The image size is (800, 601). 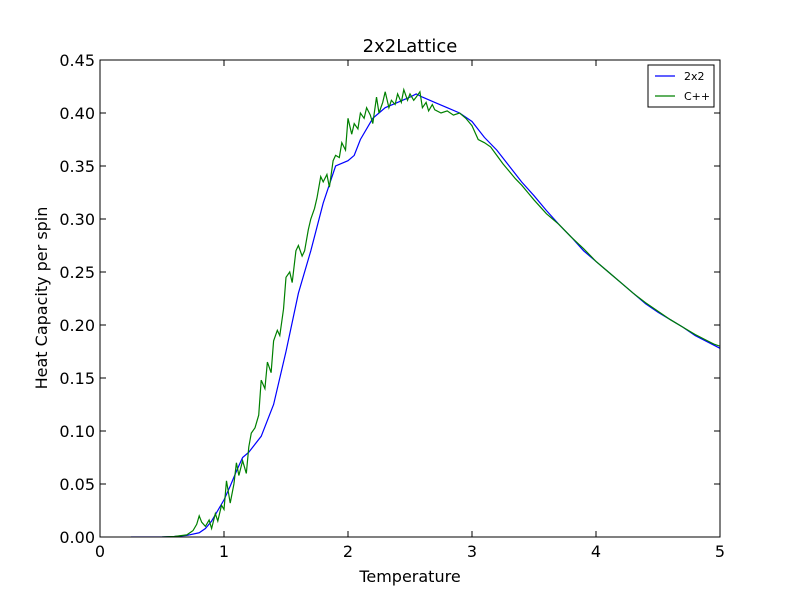 I want to click on x-tick-label: 3, so click(x=472, y=551).